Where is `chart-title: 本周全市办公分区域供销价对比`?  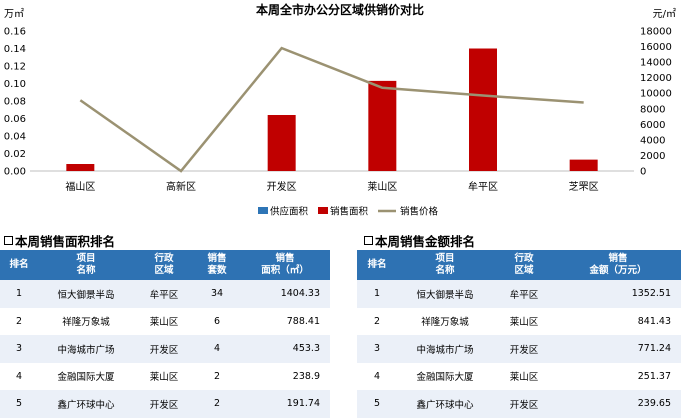 chart-title: 本周全市办公分区域供销价对比 is located at coordinates (340, 9).